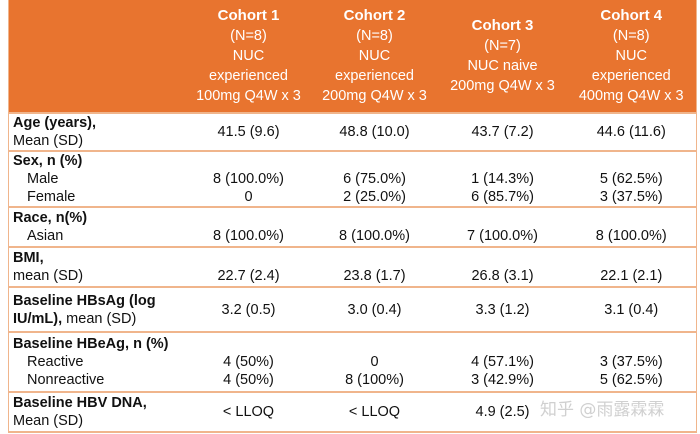 The height and width of the screenshot is (434, 700). Describe the element at coordinates (248, 131) in the screenshot. I see `cell: 41.5 (9.6)` at that location.